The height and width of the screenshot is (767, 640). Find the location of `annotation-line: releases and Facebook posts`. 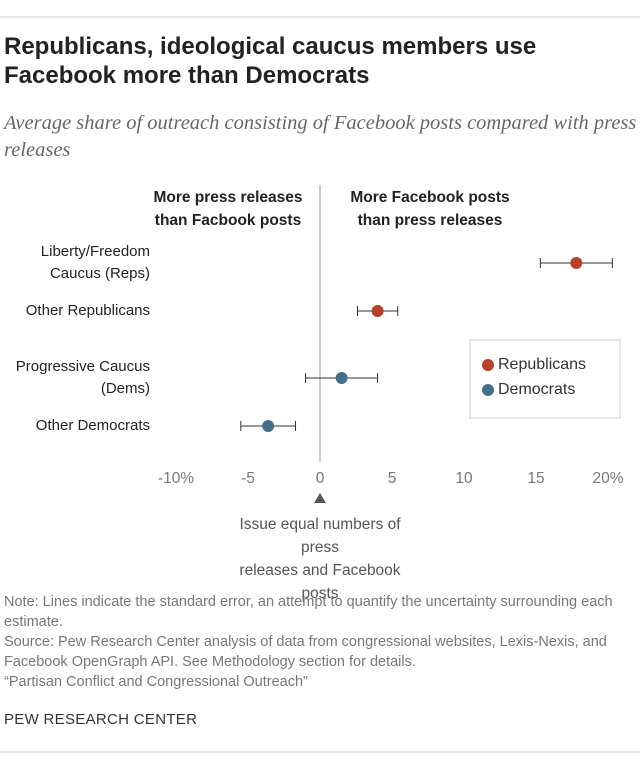

annotation-line: releases and Facebook posts is located at coordinates (320, 582).